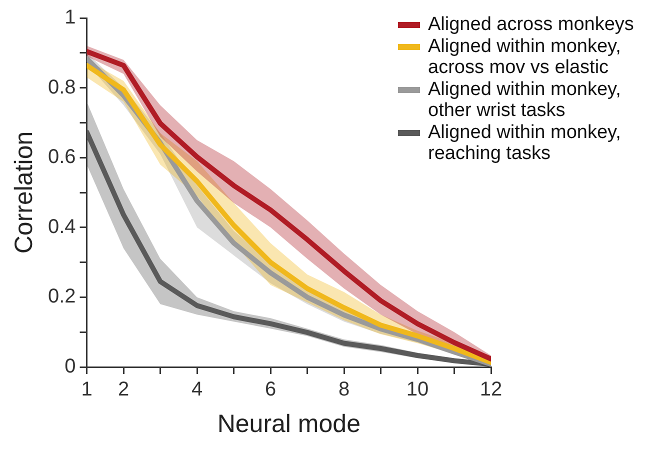  I want to click on x-tick-label: 12, so click(491, 389).